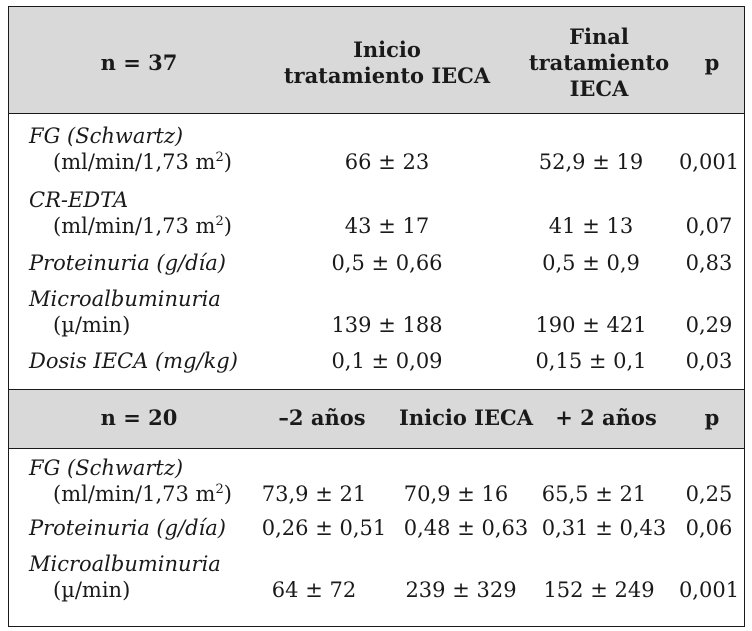  Describe the element at coordinates (387, 49) in the screenshot. I see `s1-header-inicio-line1: Inicio` at that location.